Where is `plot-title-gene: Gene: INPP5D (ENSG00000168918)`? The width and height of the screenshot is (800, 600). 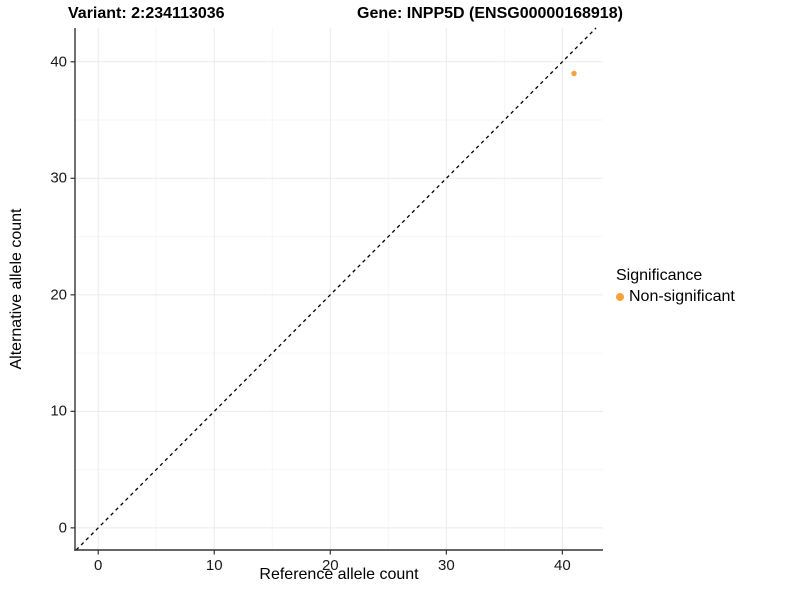
plot-title-gene: Gene: INPP5D (ENSG00000168918) is located at coordinates (490, 13).